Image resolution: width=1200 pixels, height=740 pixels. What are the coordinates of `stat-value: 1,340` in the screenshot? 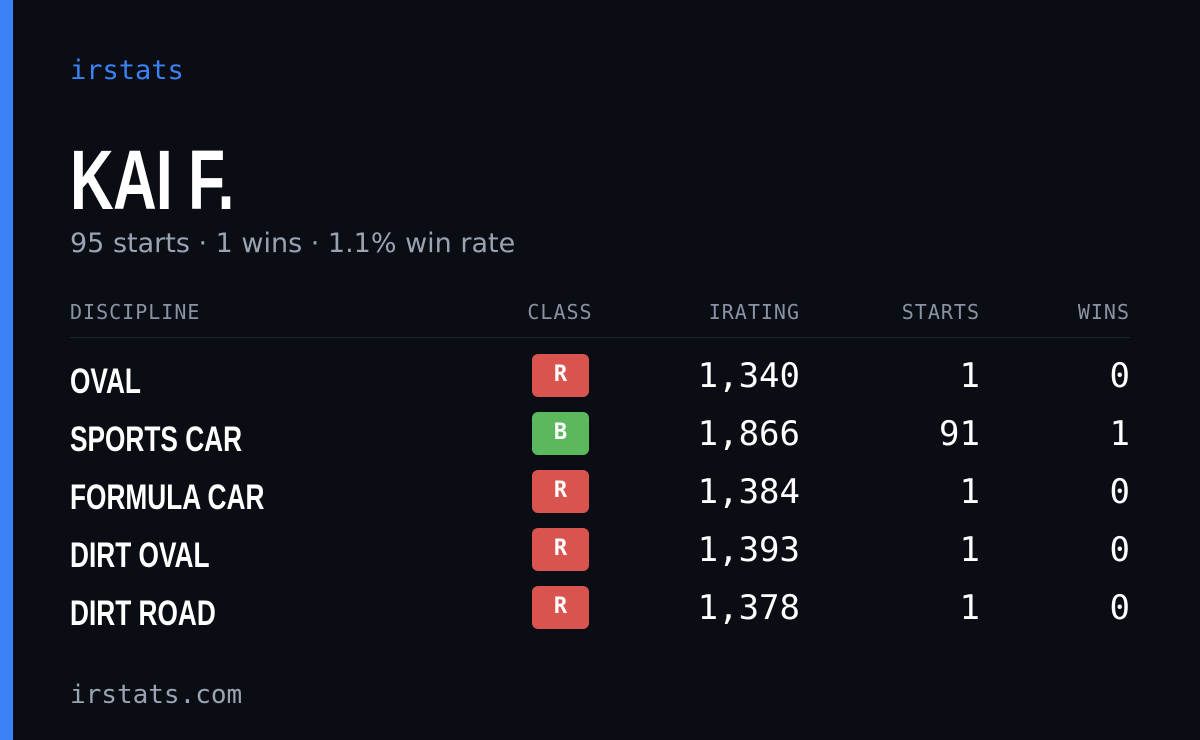 It's located at (748, 376).